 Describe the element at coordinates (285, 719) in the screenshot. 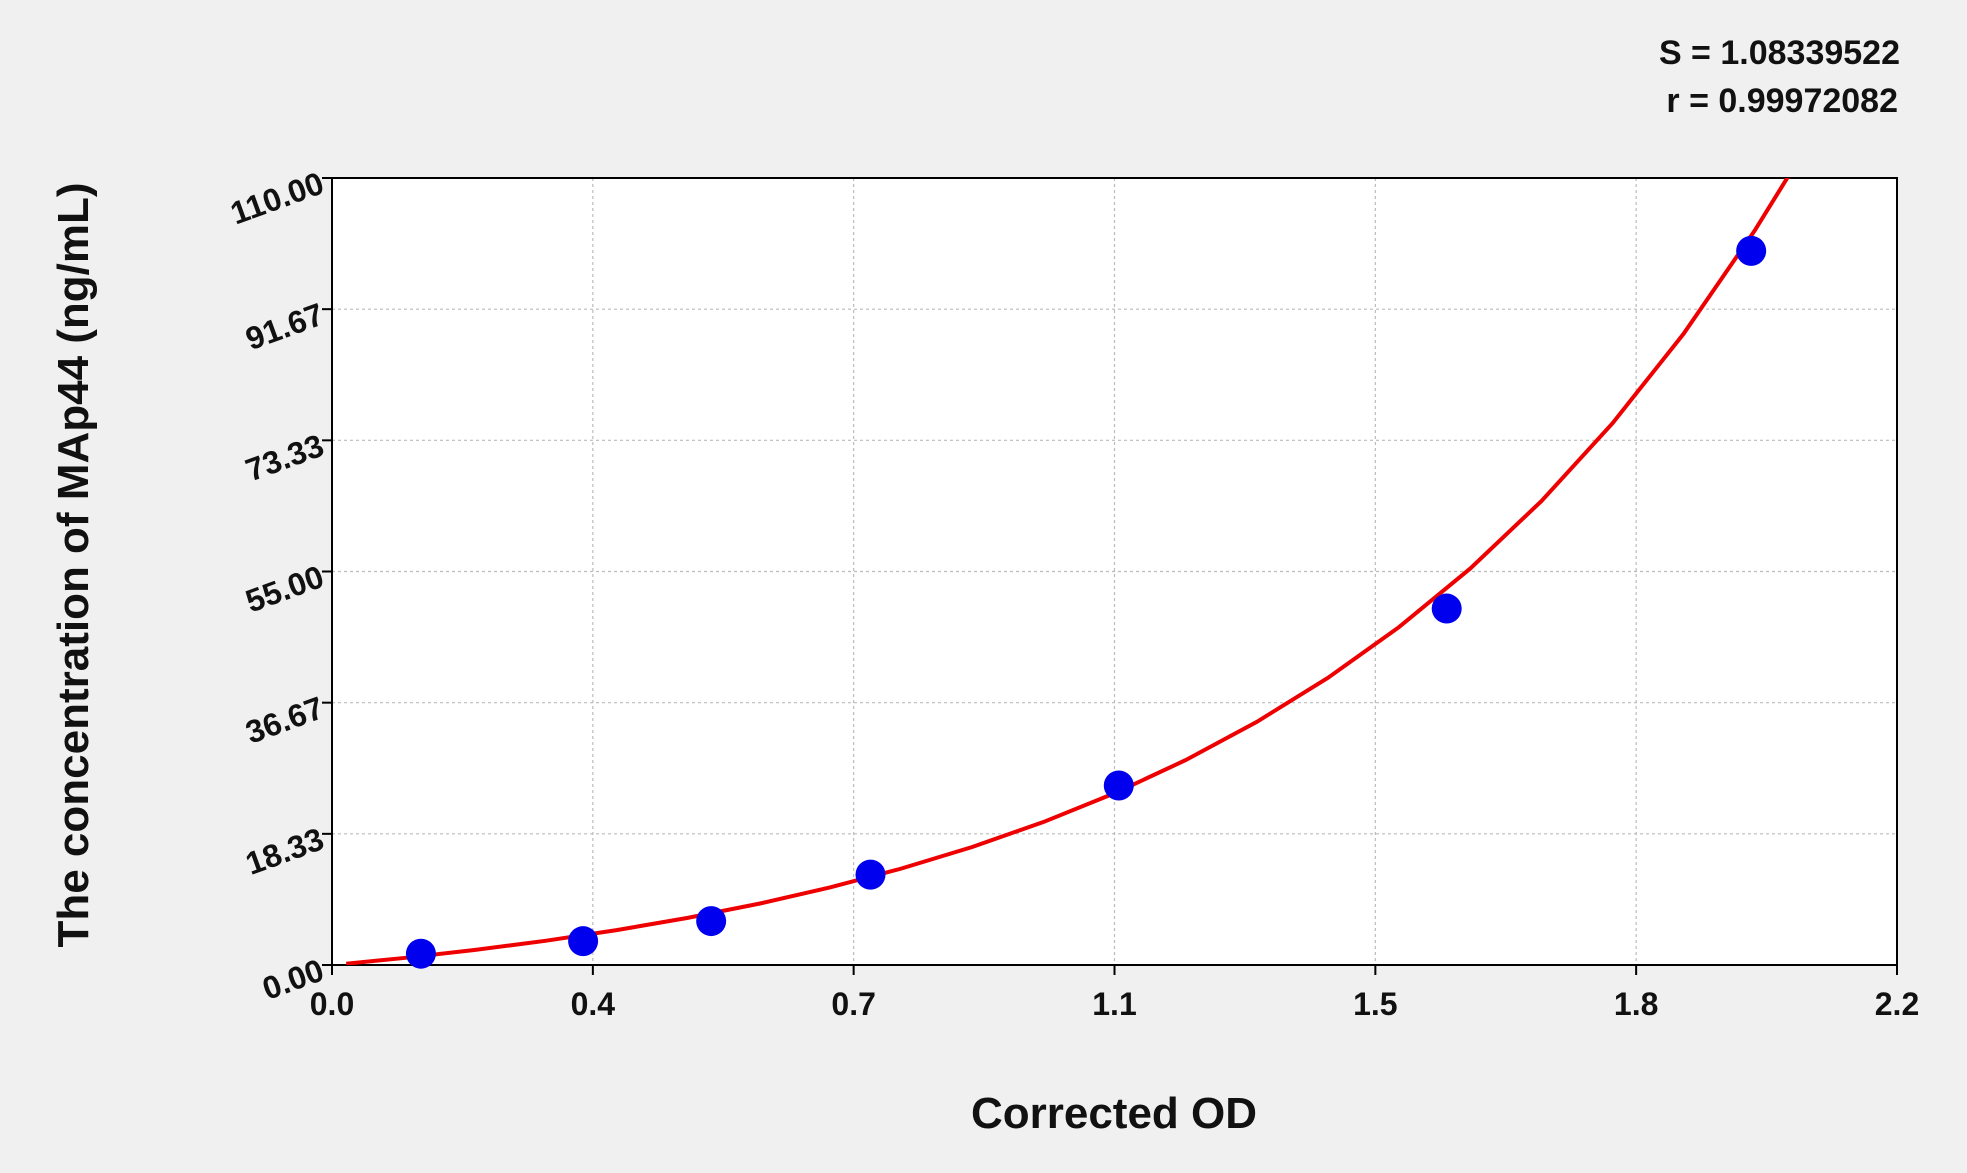

I see `y-tick-label: 36.67` at that location.